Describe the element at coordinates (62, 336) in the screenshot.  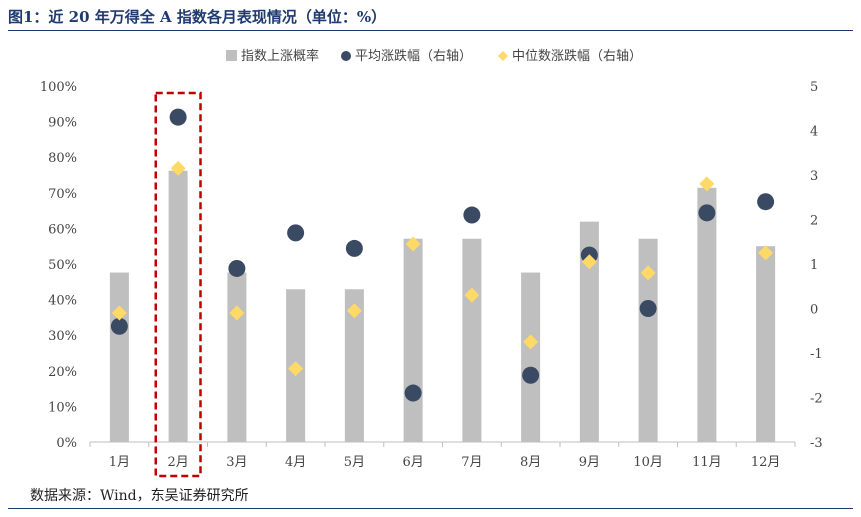
I see `left-tick-label: 30%` at that location.